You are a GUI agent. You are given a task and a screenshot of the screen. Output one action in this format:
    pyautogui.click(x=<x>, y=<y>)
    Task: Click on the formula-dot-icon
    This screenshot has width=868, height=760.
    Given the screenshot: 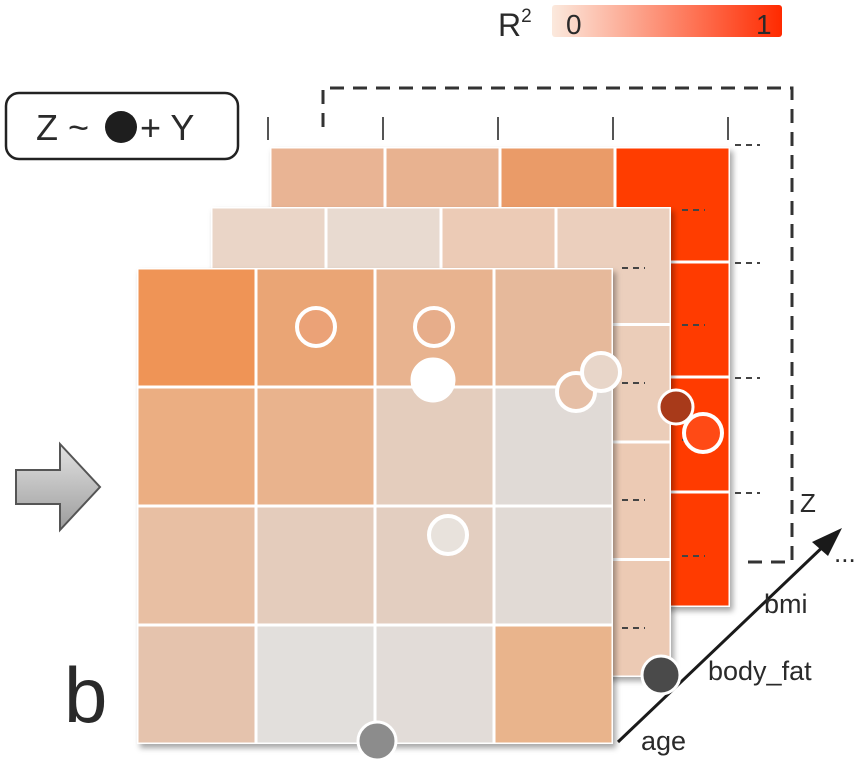 What is the action you would take?
    pyautogui.click(x=121, y=127)
    